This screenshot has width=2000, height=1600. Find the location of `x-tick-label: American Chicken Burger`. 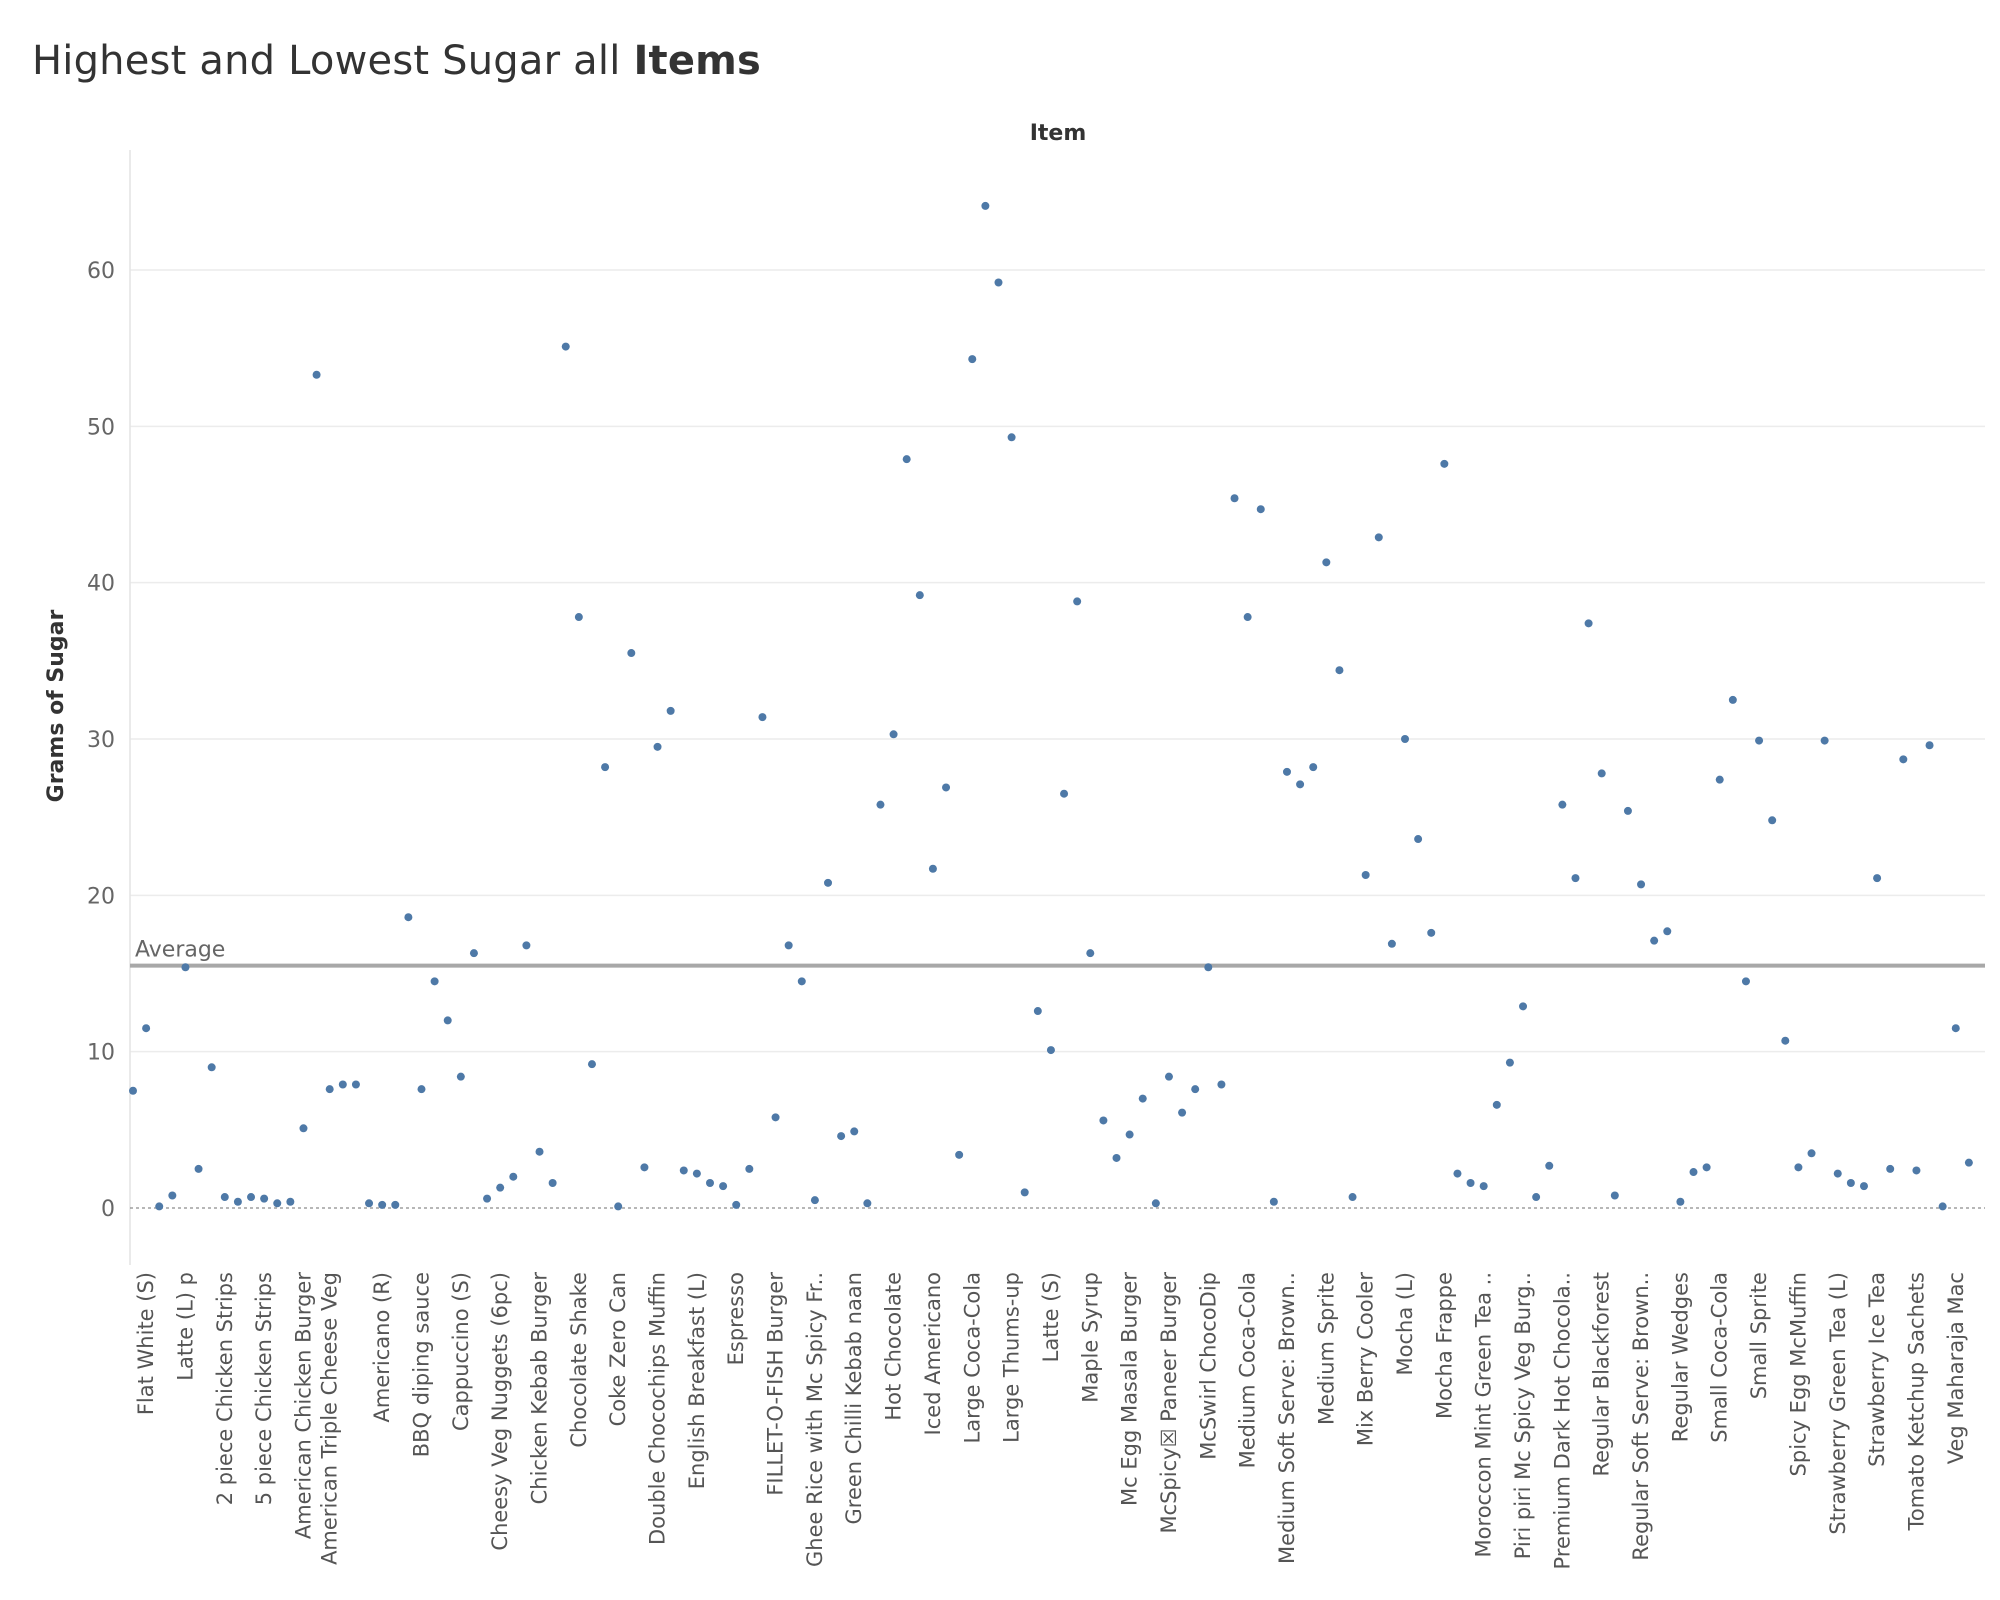

x-tick-label: American Chicken Burger is located at coordinates (303, 1406).